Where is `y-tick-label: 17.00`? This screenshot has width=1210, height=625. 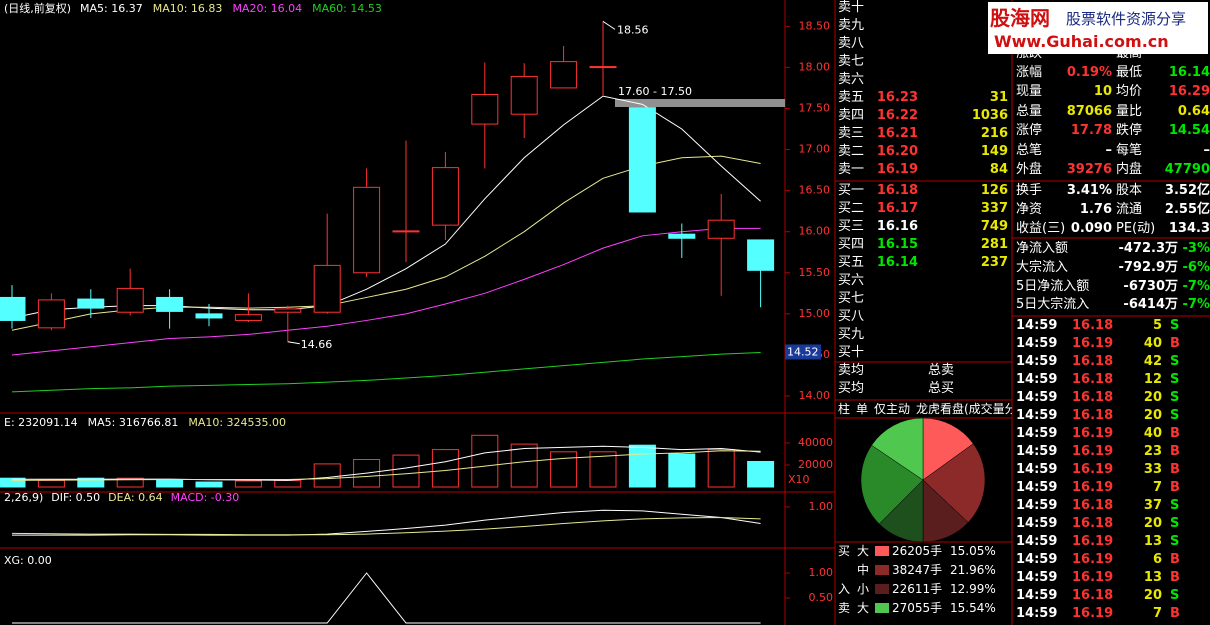 y-tick-label: 17.00 is located at coordinates (815, 149).